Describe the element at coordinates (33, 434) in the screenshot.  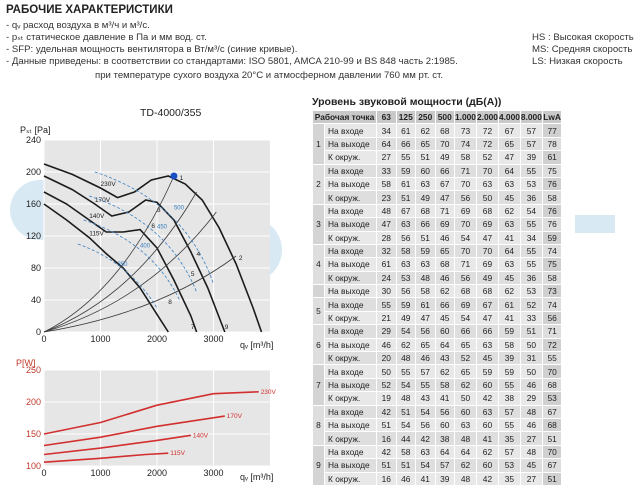
I see `y-tick-label: 150` at that location.